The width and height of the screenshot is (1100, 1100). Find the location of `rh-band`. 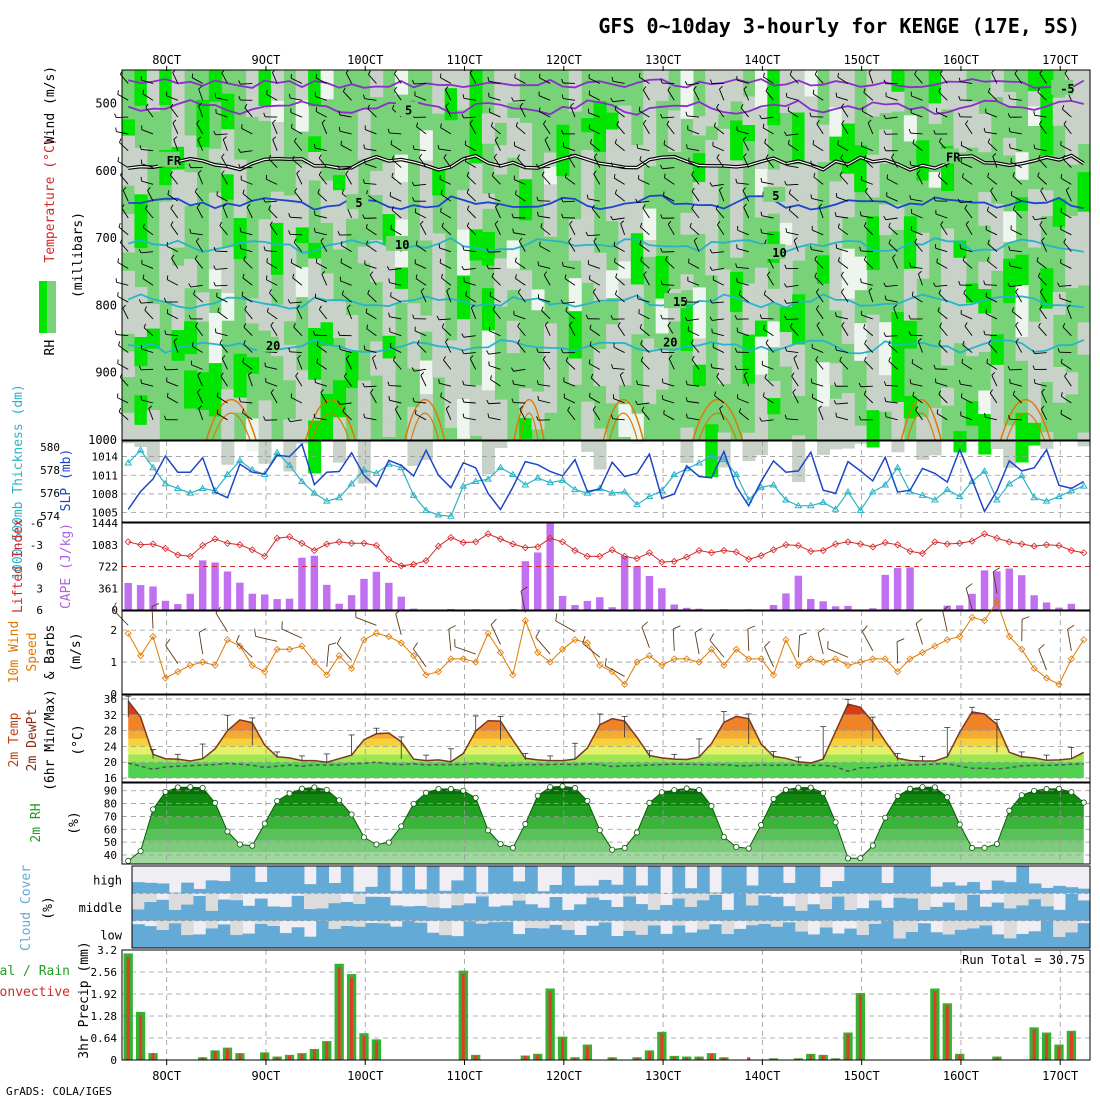

rh-band is located at coordinates (606, 790).